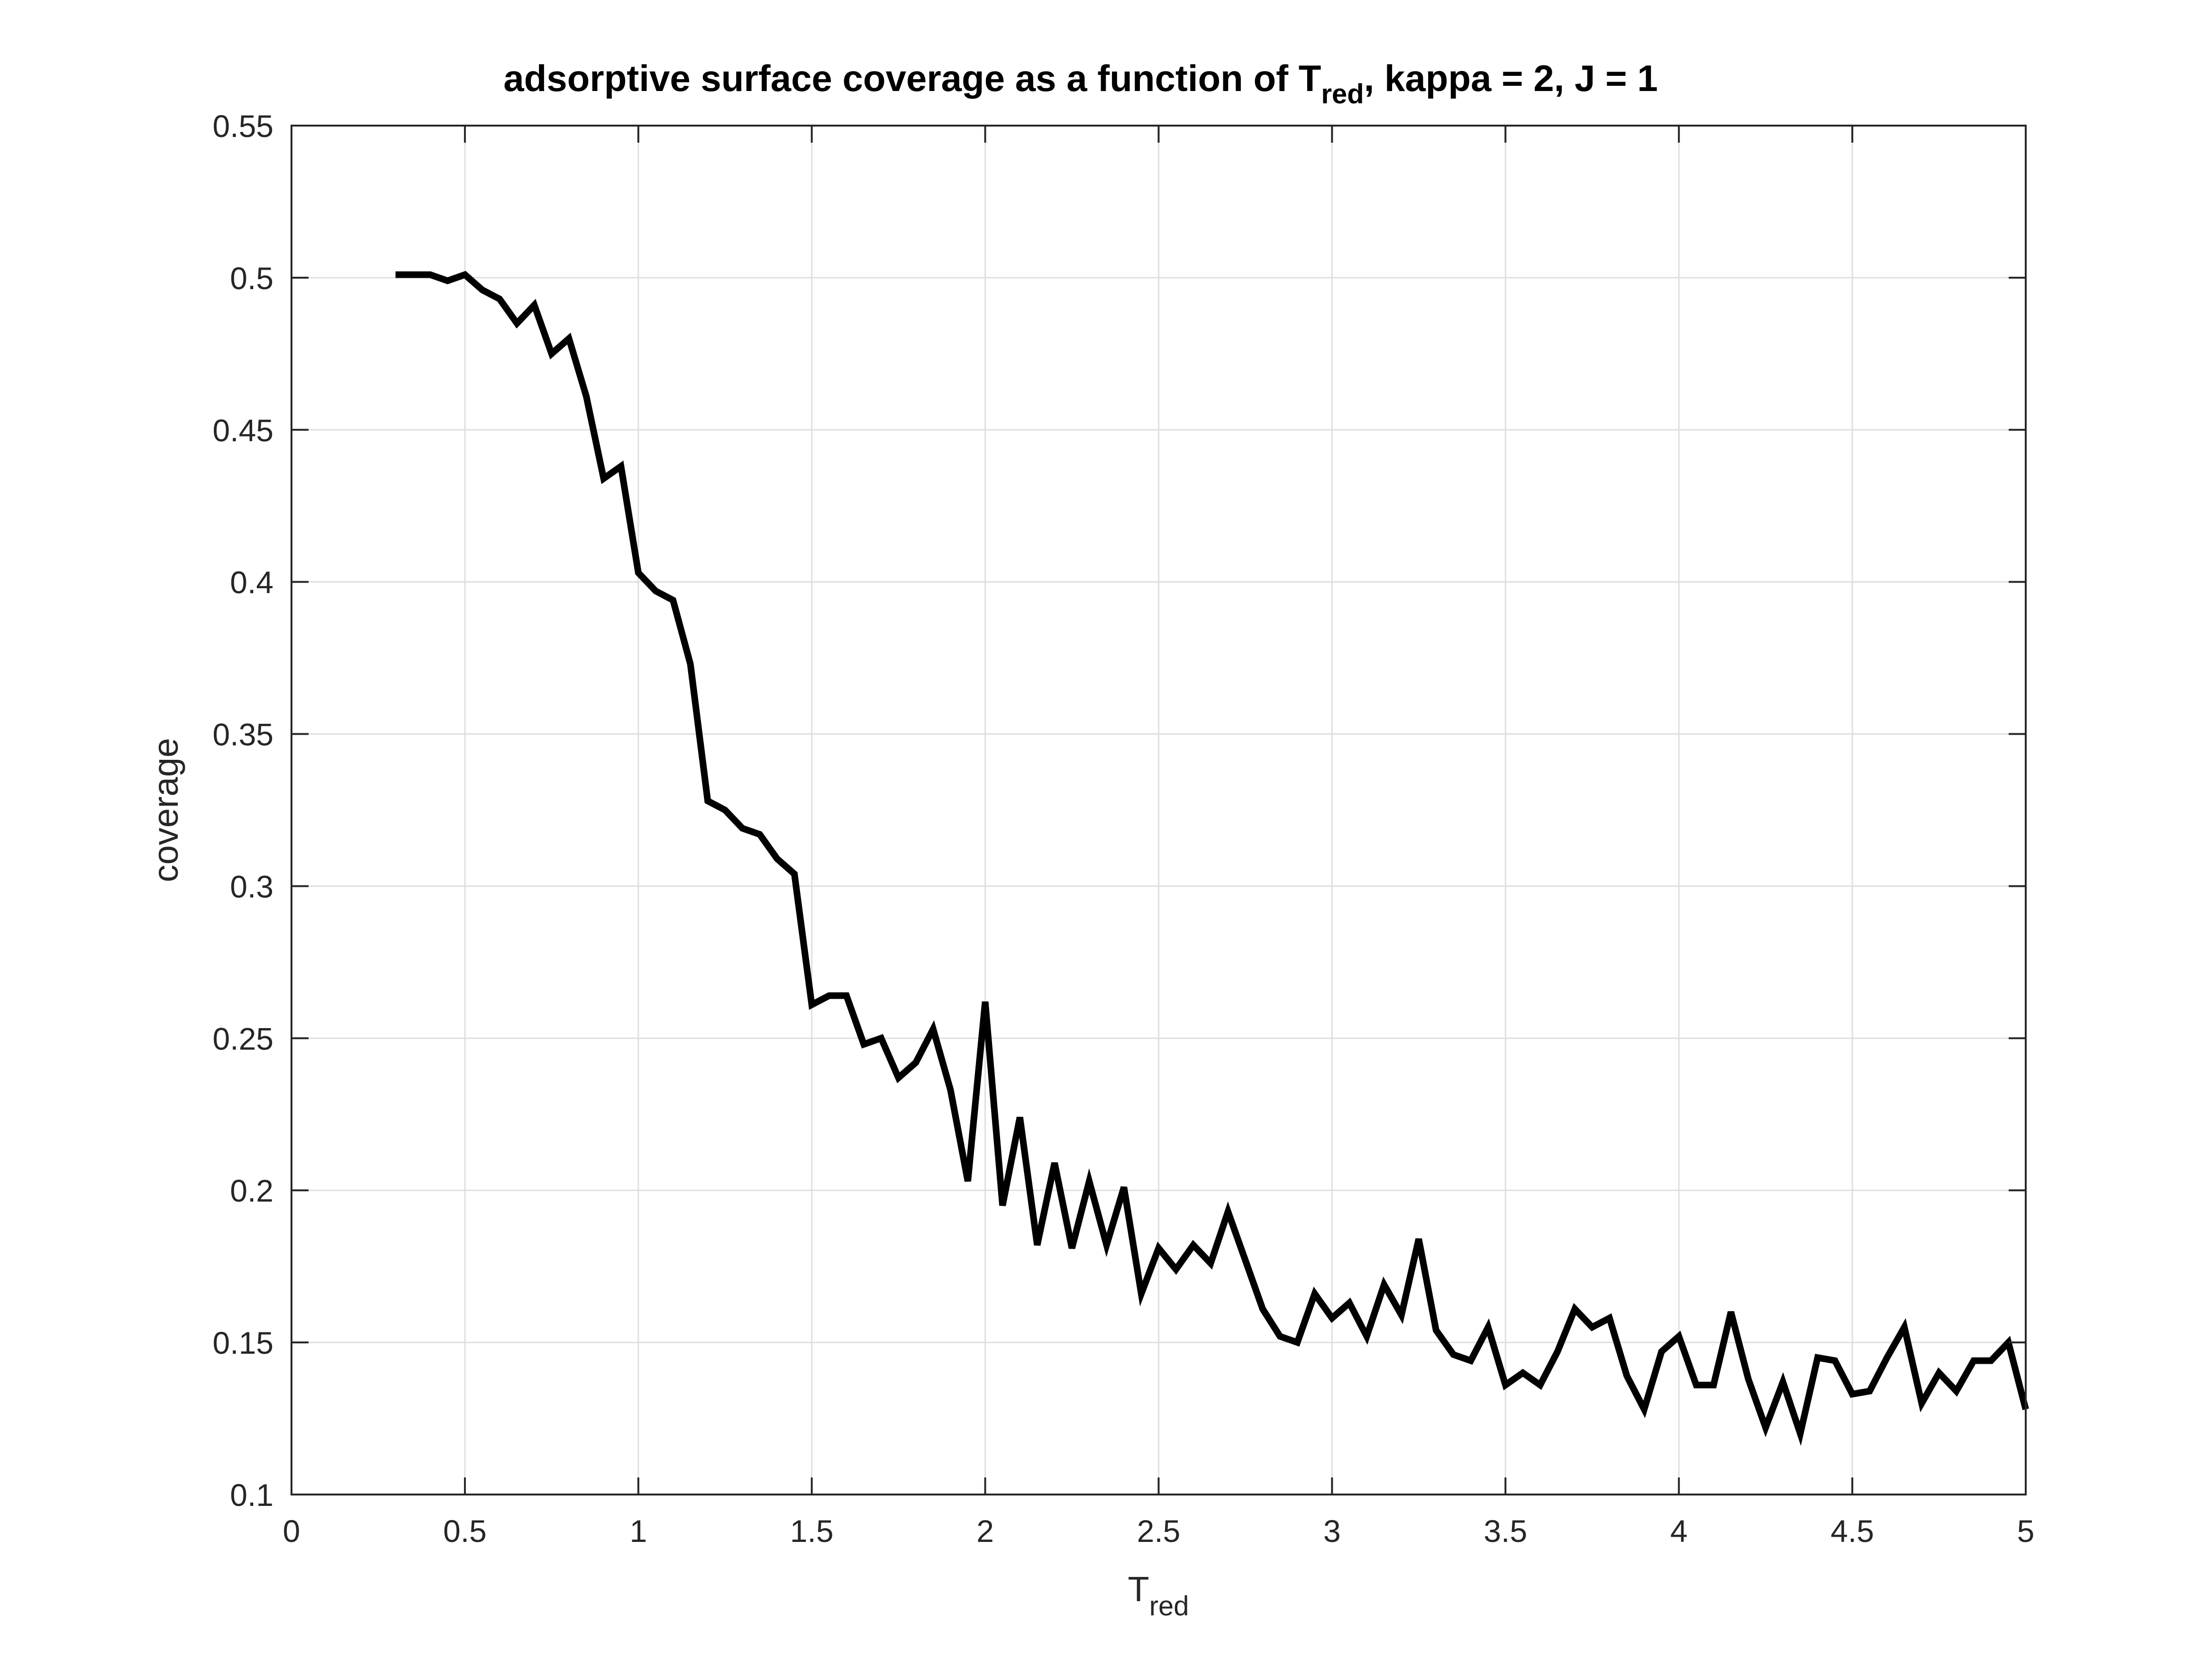  What do you see at coordinates (1169, 1606) in the screenshot?
I see `x-axis-label-subscript: red` at bounding box center [1169, 1606].